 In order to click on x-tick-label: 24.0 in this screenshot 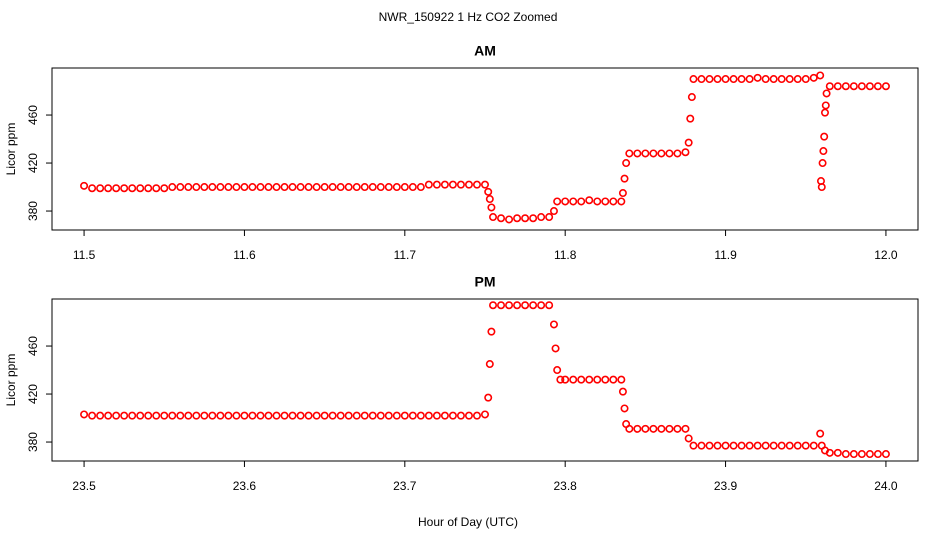, I will do `click(886, 486)`.